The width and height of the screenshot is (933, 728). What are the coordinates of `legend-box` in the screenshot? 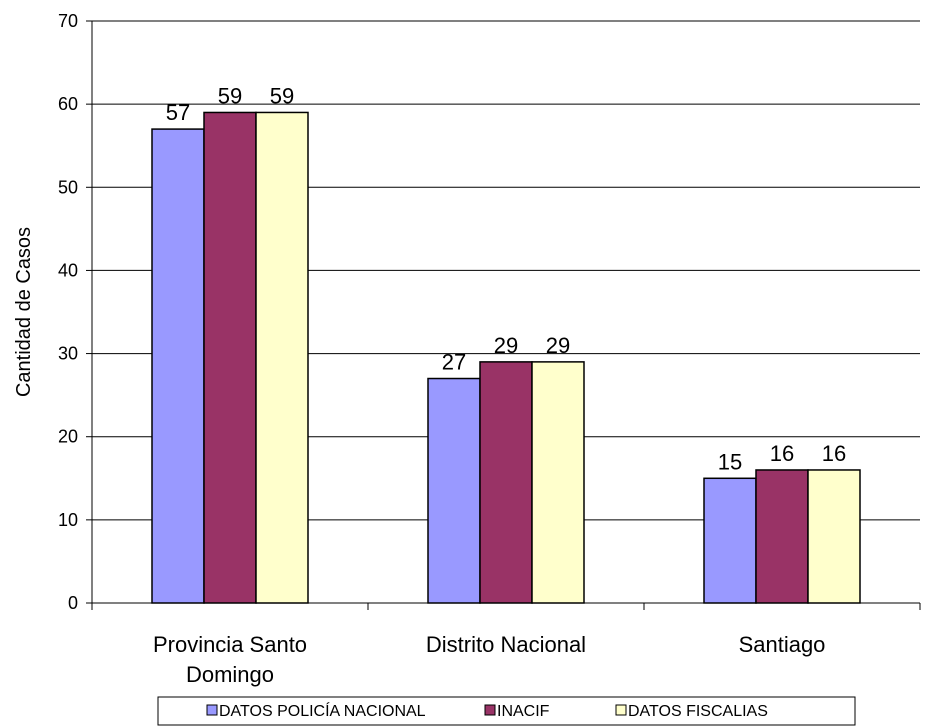 It's located at (506, 711).